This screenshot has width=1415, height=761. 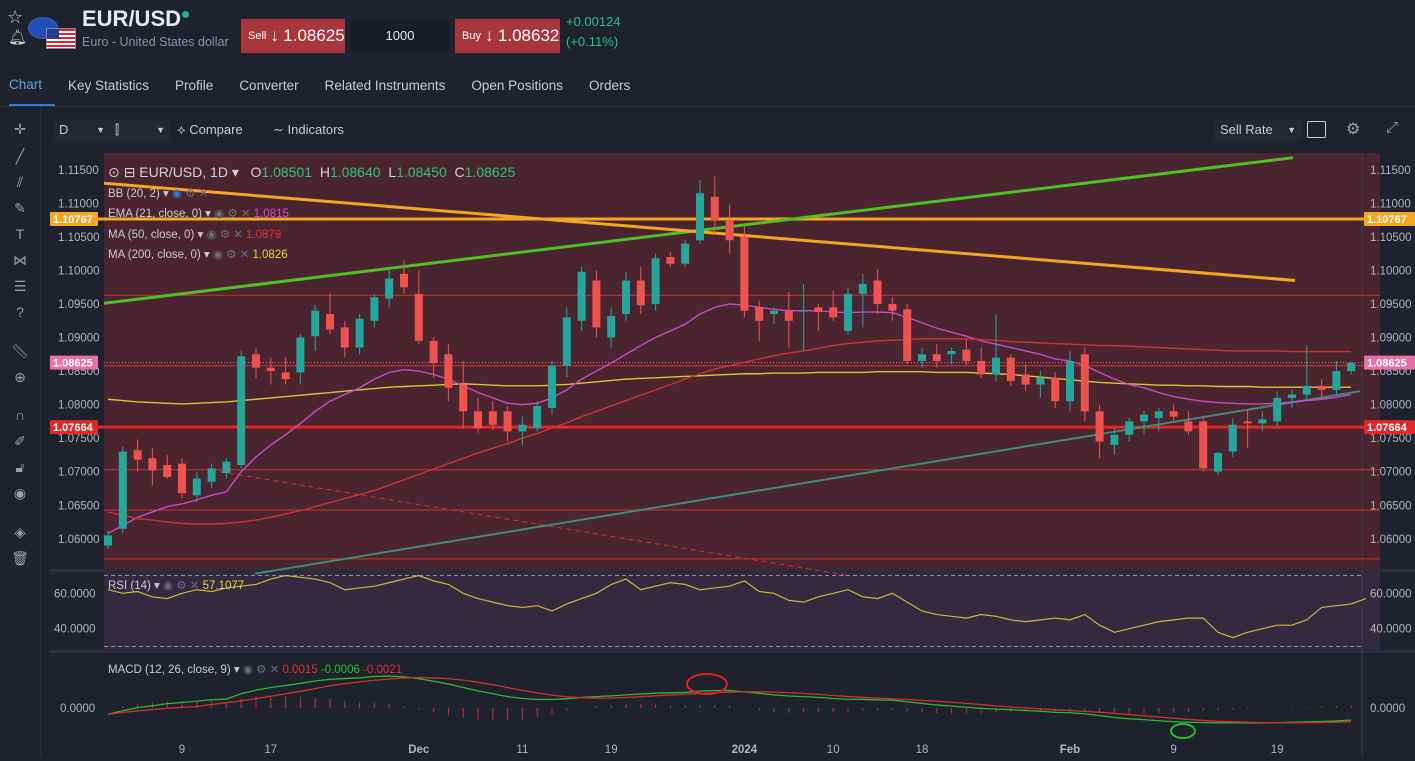 I want to click on tab-orders: Orders, so click(x=609, y=85).